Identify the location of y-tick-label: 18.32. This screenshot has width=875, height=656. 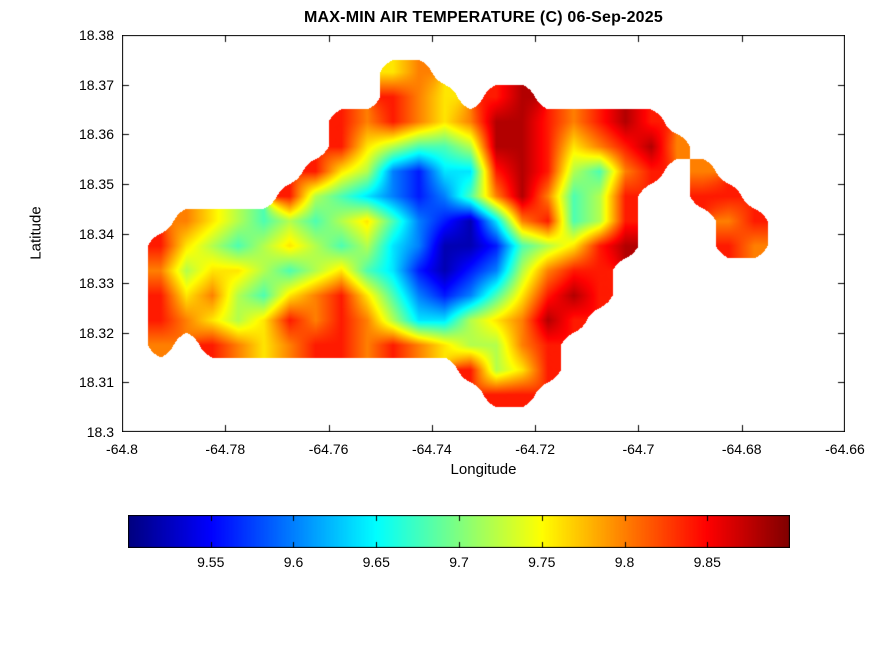
(96, 332).